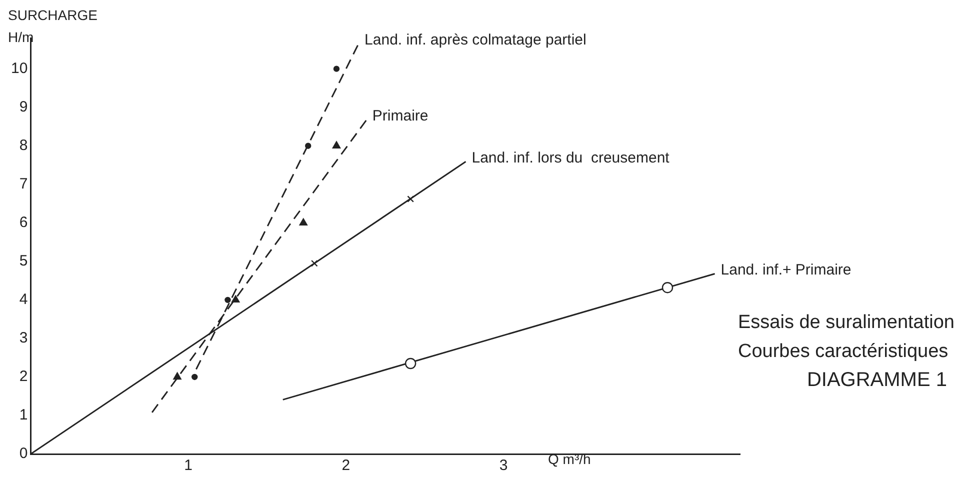 This screenshot has height=486, width=968. What do you see at coordinates (23, 145) in the screenshot?
I see `y-tick-label: 8` at bounding box center [23, 145].